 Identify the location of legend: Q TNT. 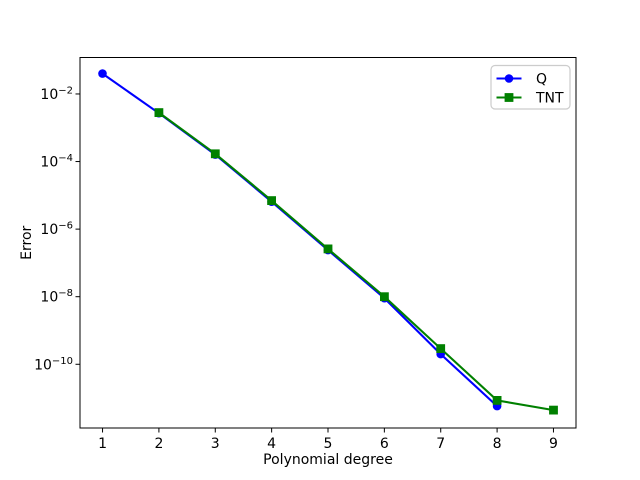
(530, 87).